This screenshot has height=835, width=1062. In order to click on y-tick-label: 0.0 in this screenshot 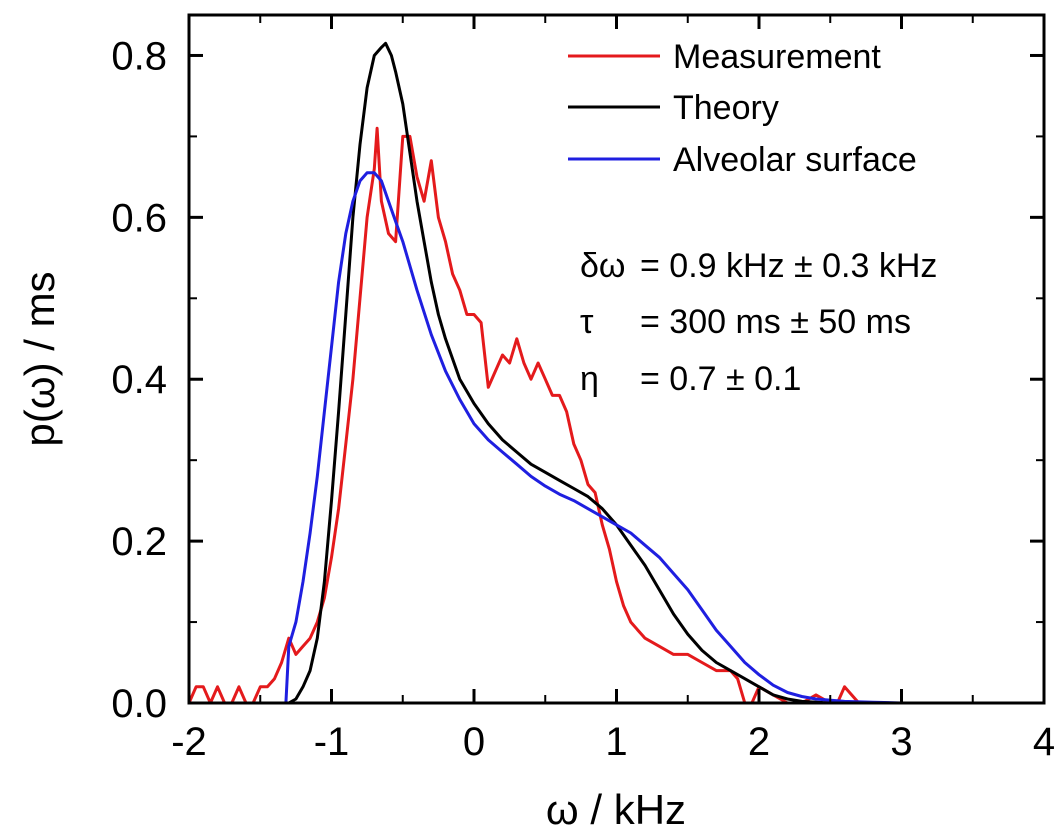, I will do `click(139, 704)`.